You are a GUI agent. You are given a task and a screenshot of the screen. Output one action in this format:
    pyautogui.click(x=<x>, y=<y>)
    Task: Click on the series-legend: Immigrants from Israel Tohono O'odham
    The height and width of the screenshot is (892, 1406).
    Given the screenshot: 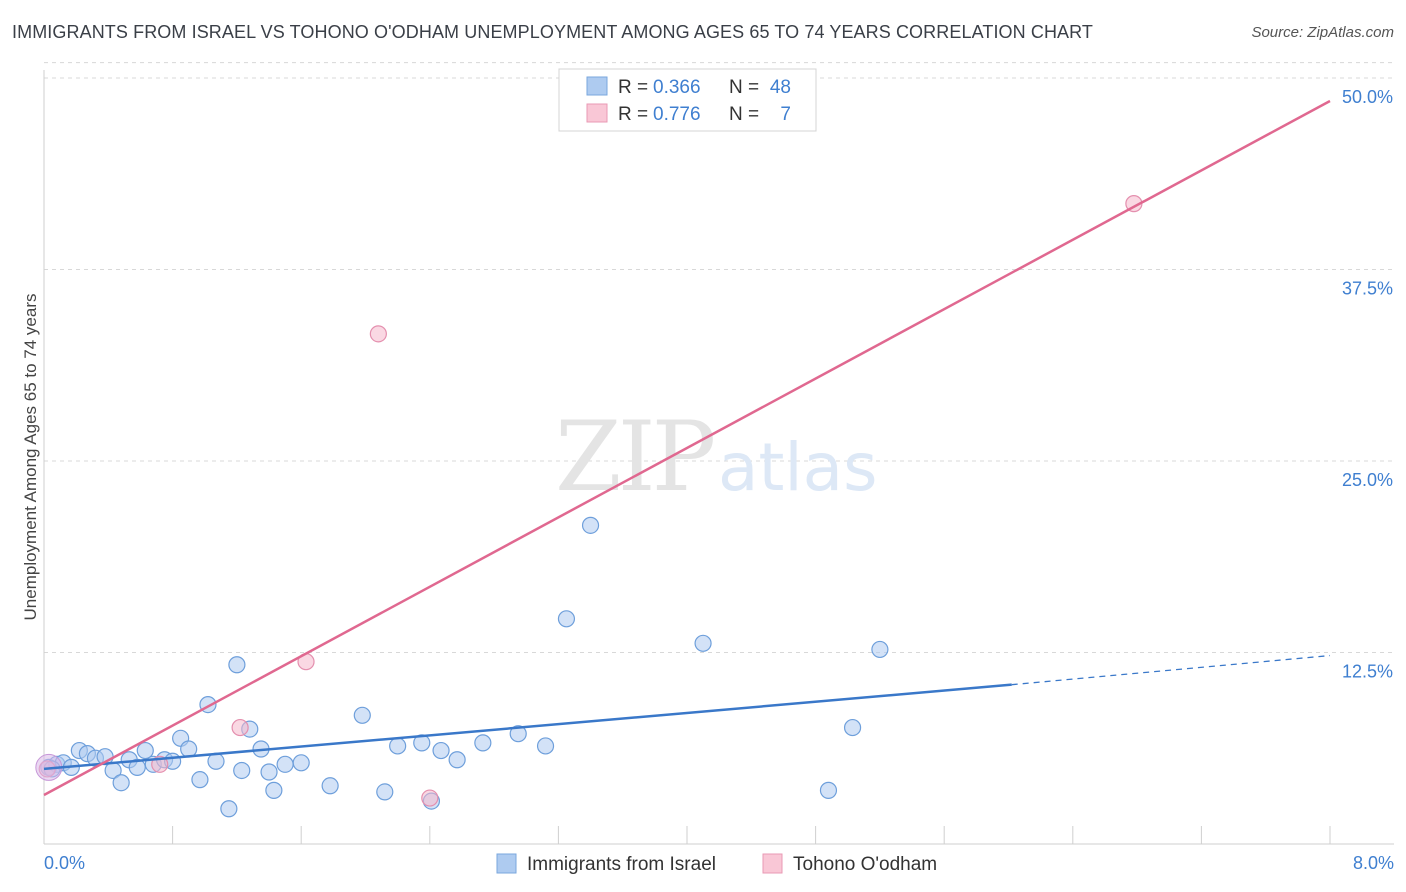 What is the action you would take?
    pyautogui.click(x=716, y=864)
    